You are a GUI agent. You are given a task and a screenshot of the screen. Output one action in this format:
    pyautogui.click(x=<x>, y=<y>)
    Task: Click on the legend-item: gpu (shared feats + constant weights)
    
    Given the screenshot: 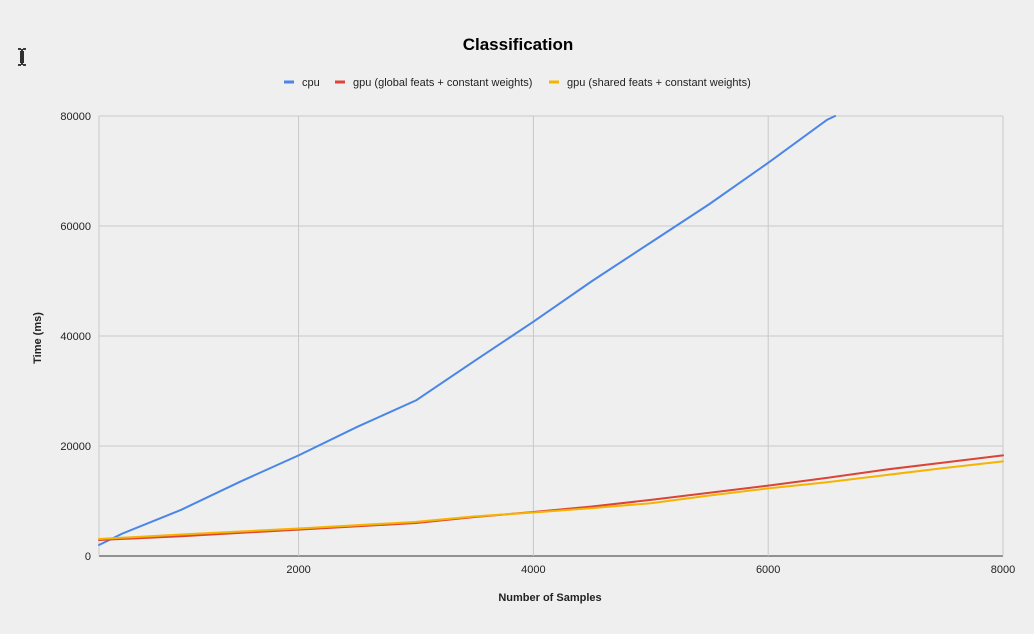 What is the action you would take?
    pyautogui.click(x=650, y=83)
    